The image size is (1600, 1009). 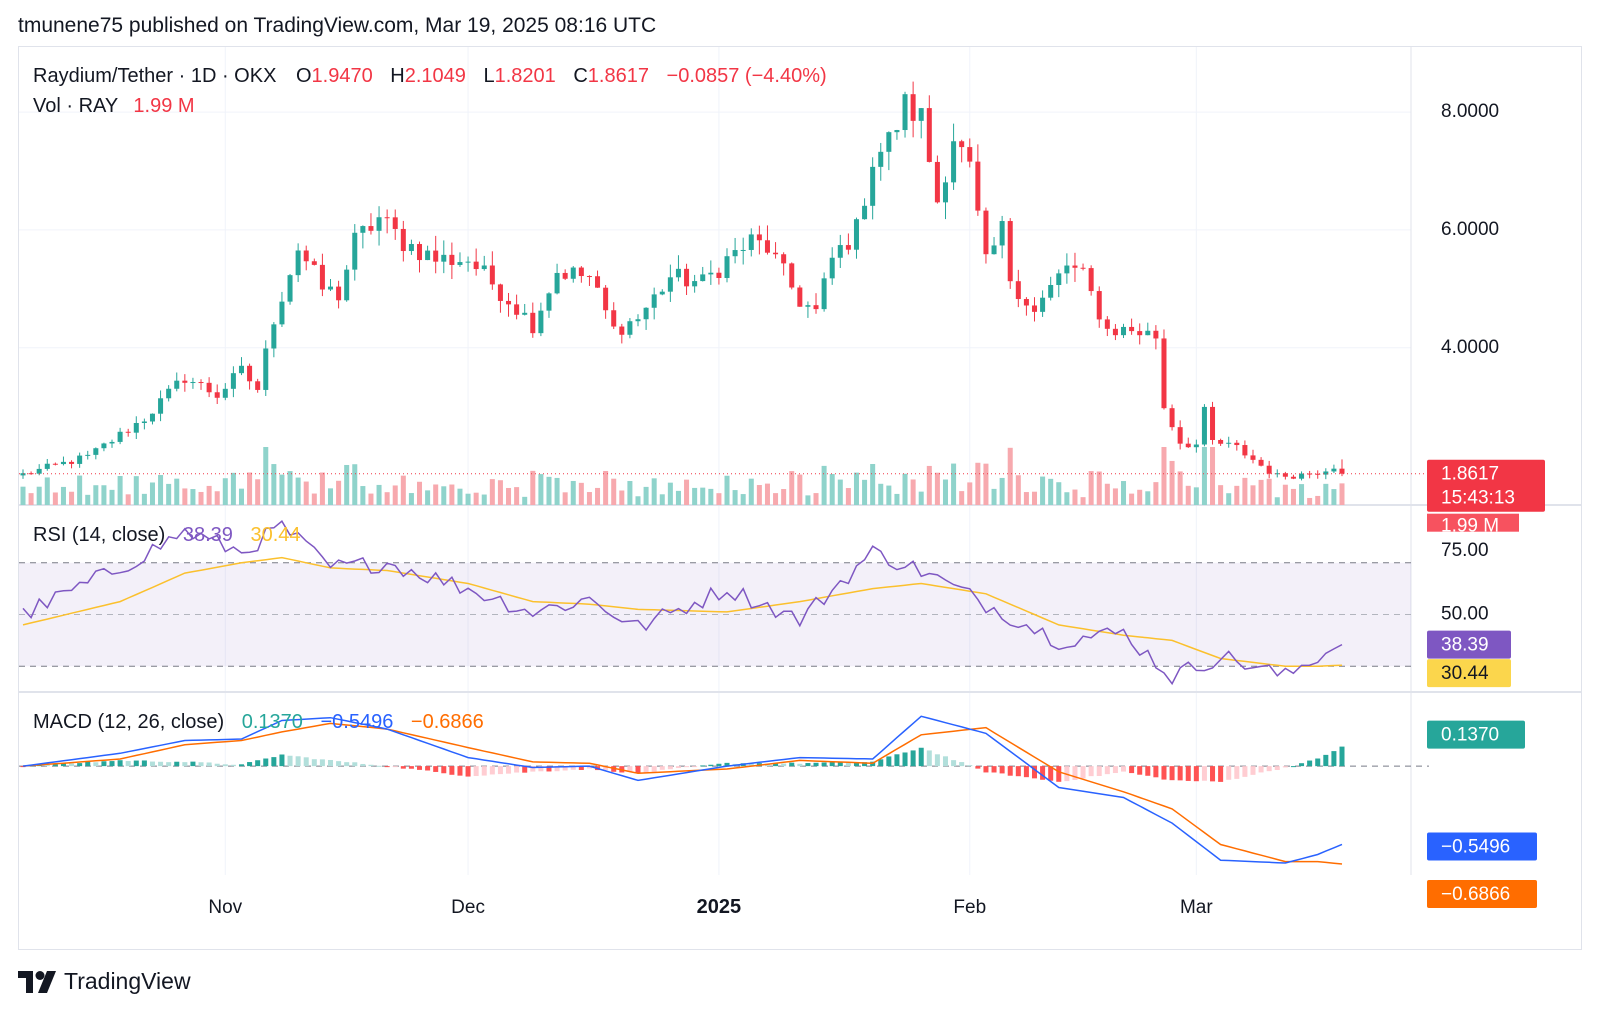 I want to click on tradingview-logo: TradingView, so click(x=104, y=981).